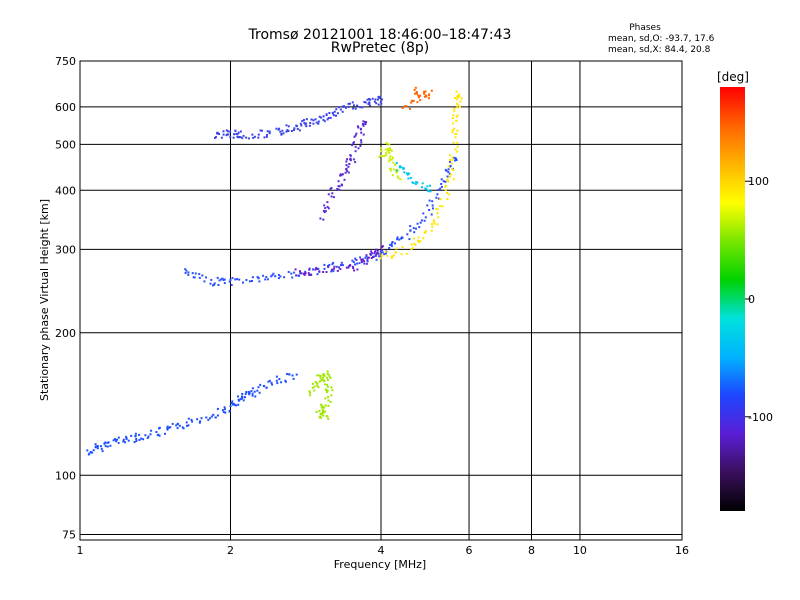 The height and width of the screenshot is (600, 800). I want to click on y-tick-label: 600, so click(65, 107).